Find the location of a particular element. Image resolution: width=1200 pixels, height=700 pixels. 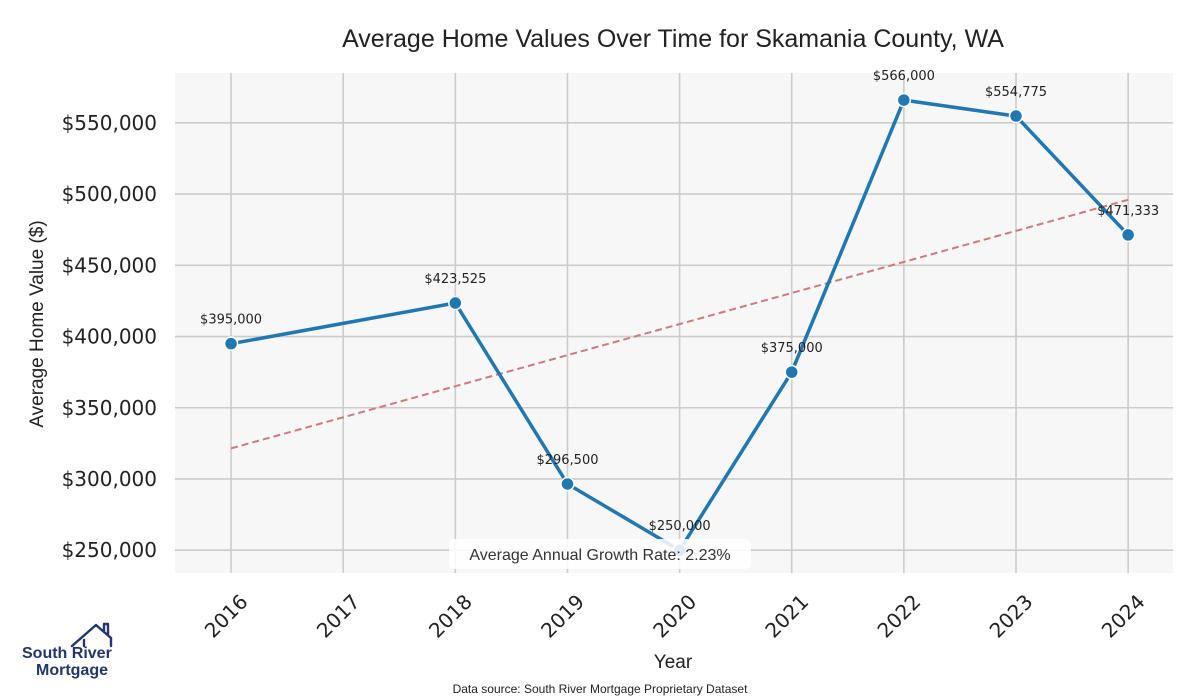

x-tick-label: 2024 is located at coordinates (1123, 616).